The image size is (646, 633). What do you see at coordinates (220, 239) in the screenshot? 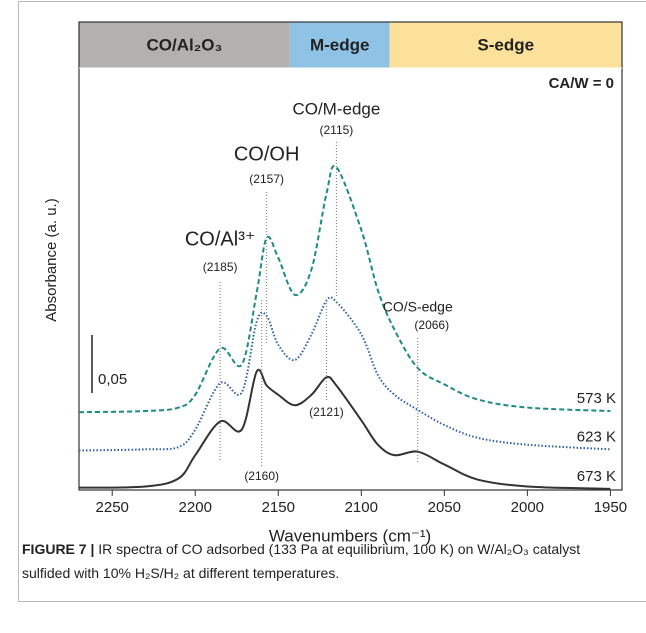
I see `annotation-text: CO/Al³⁺` at bounding box center [220, 239].